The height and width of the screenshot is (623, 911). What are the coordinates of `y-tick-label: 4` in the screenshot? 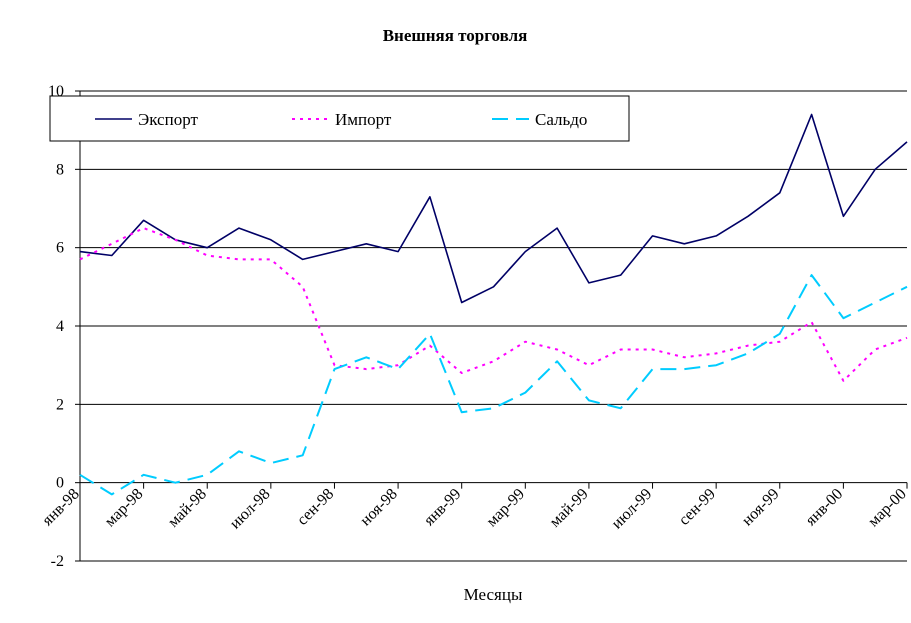 It's located at (60, 326).